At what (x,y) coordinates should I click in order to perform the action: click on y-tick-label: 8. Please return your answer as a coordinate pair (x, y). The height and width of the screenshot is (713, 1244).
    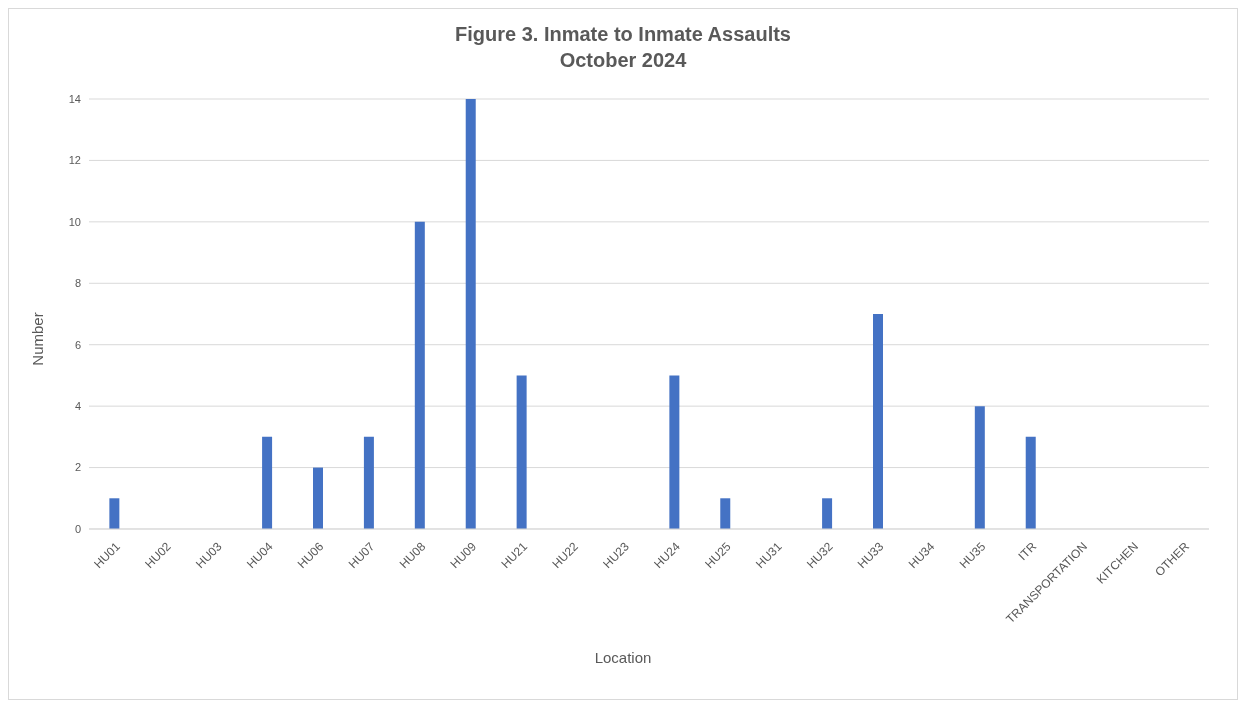
    Looking at the image, I should click on (77, 283).